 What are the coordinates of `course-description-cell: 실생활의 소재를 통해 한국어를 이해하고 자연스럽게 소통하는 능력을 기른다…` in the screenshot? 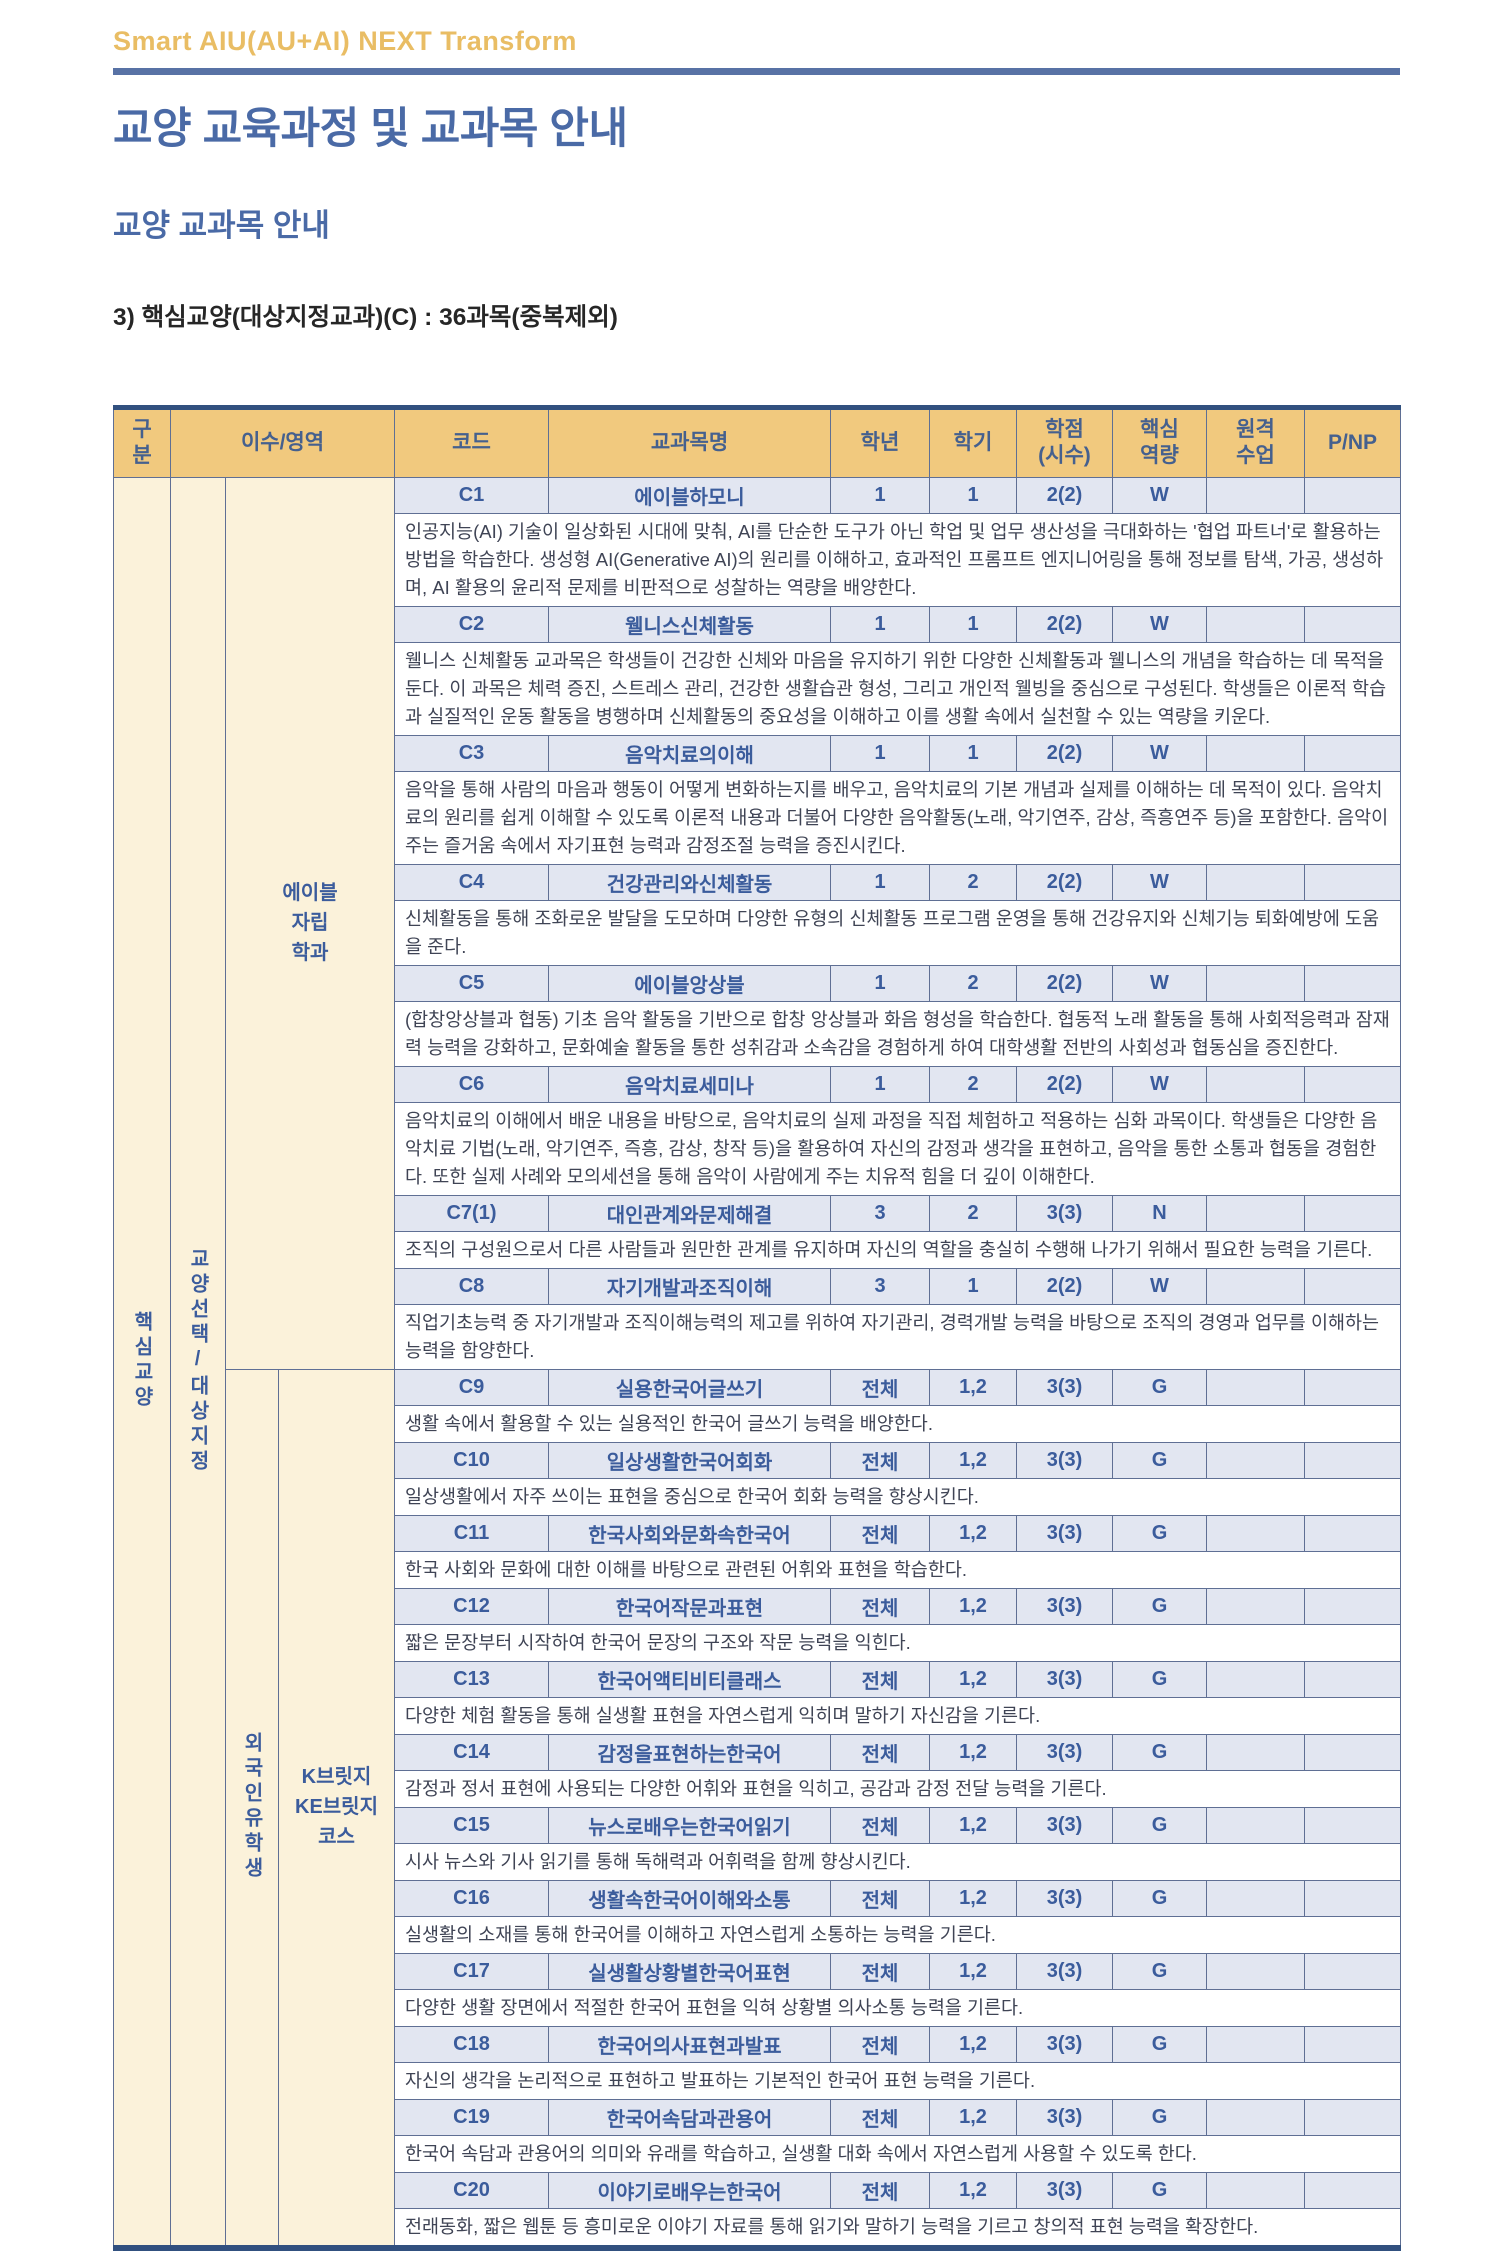 It's located at (897, 1934).